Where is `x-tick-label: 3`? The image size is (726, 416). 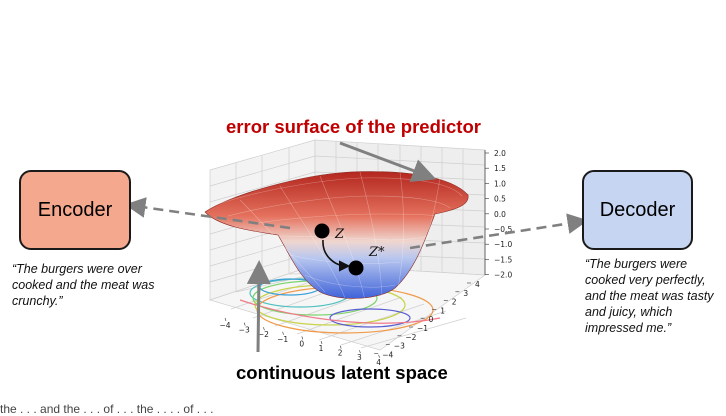
x-tick-label: 3 is located at coordinates (359, 357).